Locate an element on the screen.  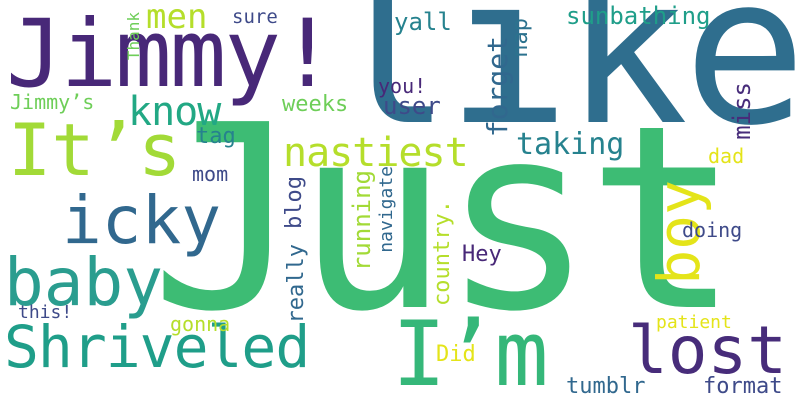
word-really: really is located at coordinates (296, 284).